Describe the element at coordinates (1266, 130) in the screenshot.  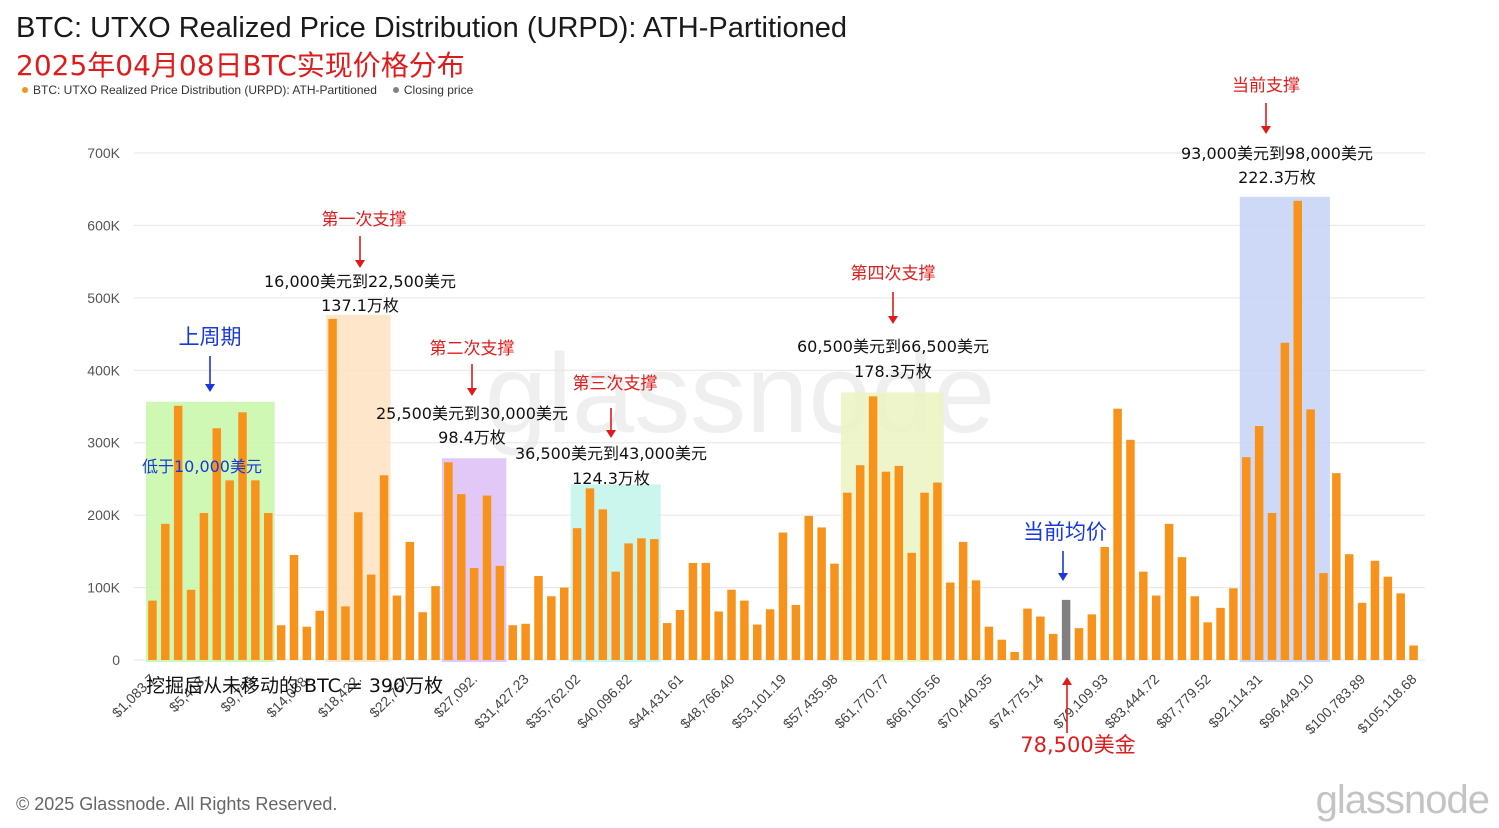
I see `ann-current-support-arrowhead` at that location.